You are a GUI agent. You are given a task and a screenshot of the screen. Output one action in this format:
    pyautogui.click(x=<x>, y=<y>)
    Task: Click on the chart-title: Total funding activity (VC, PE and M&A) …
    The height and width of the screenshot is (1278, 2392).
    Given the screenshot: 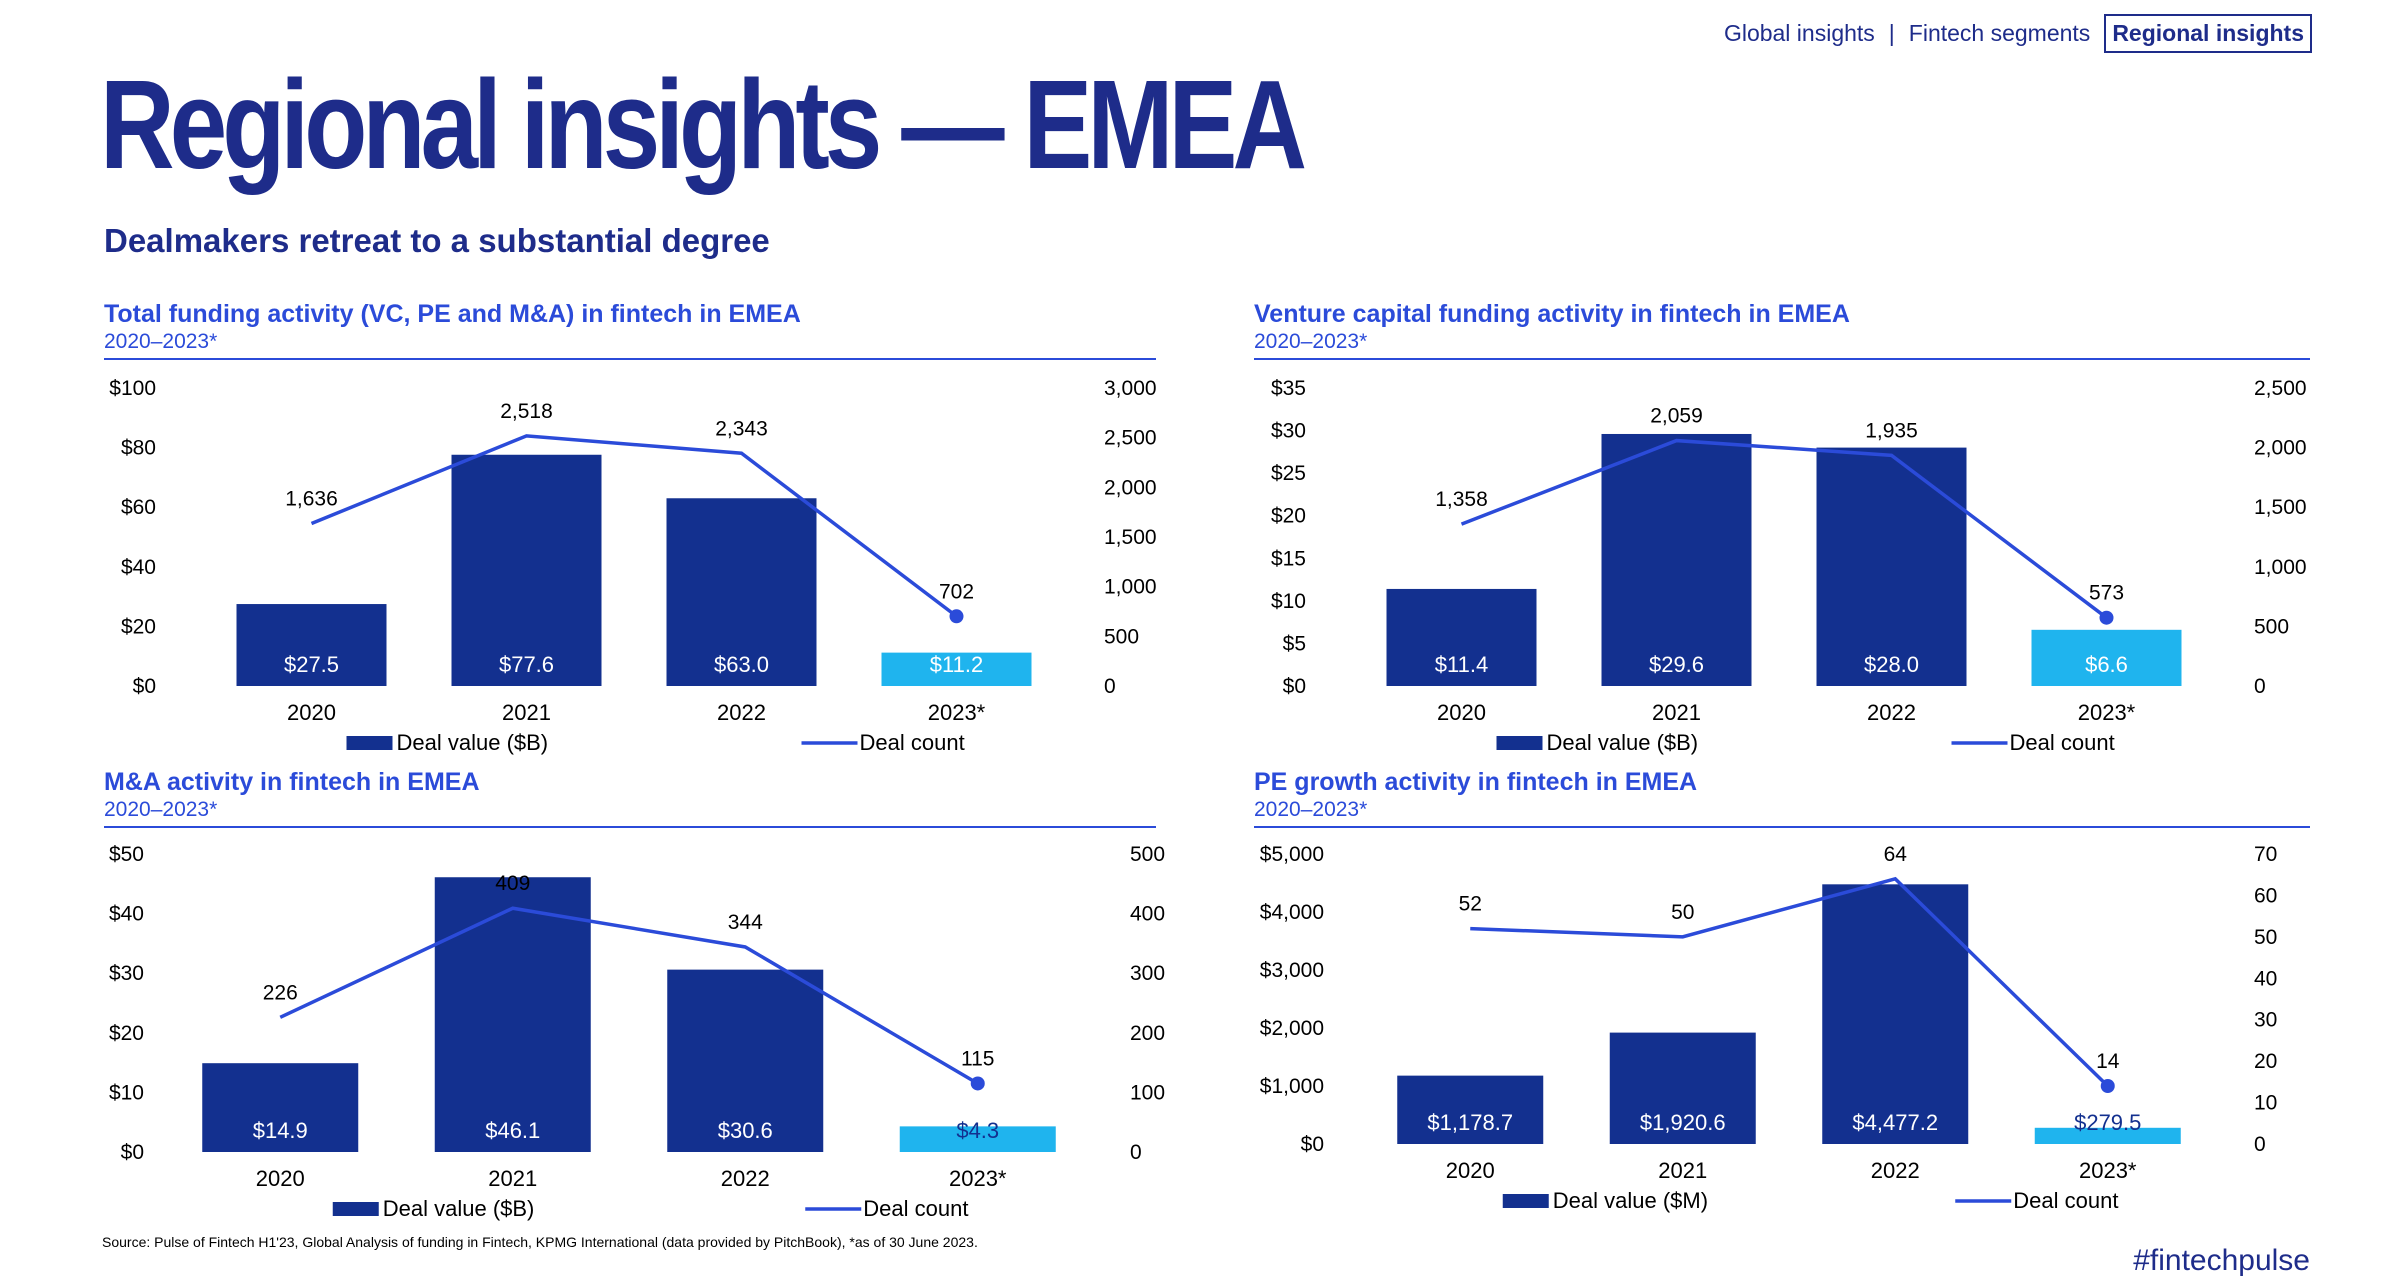 What is the action you would take?
    pyautogui.click(x=452, y=314)
    